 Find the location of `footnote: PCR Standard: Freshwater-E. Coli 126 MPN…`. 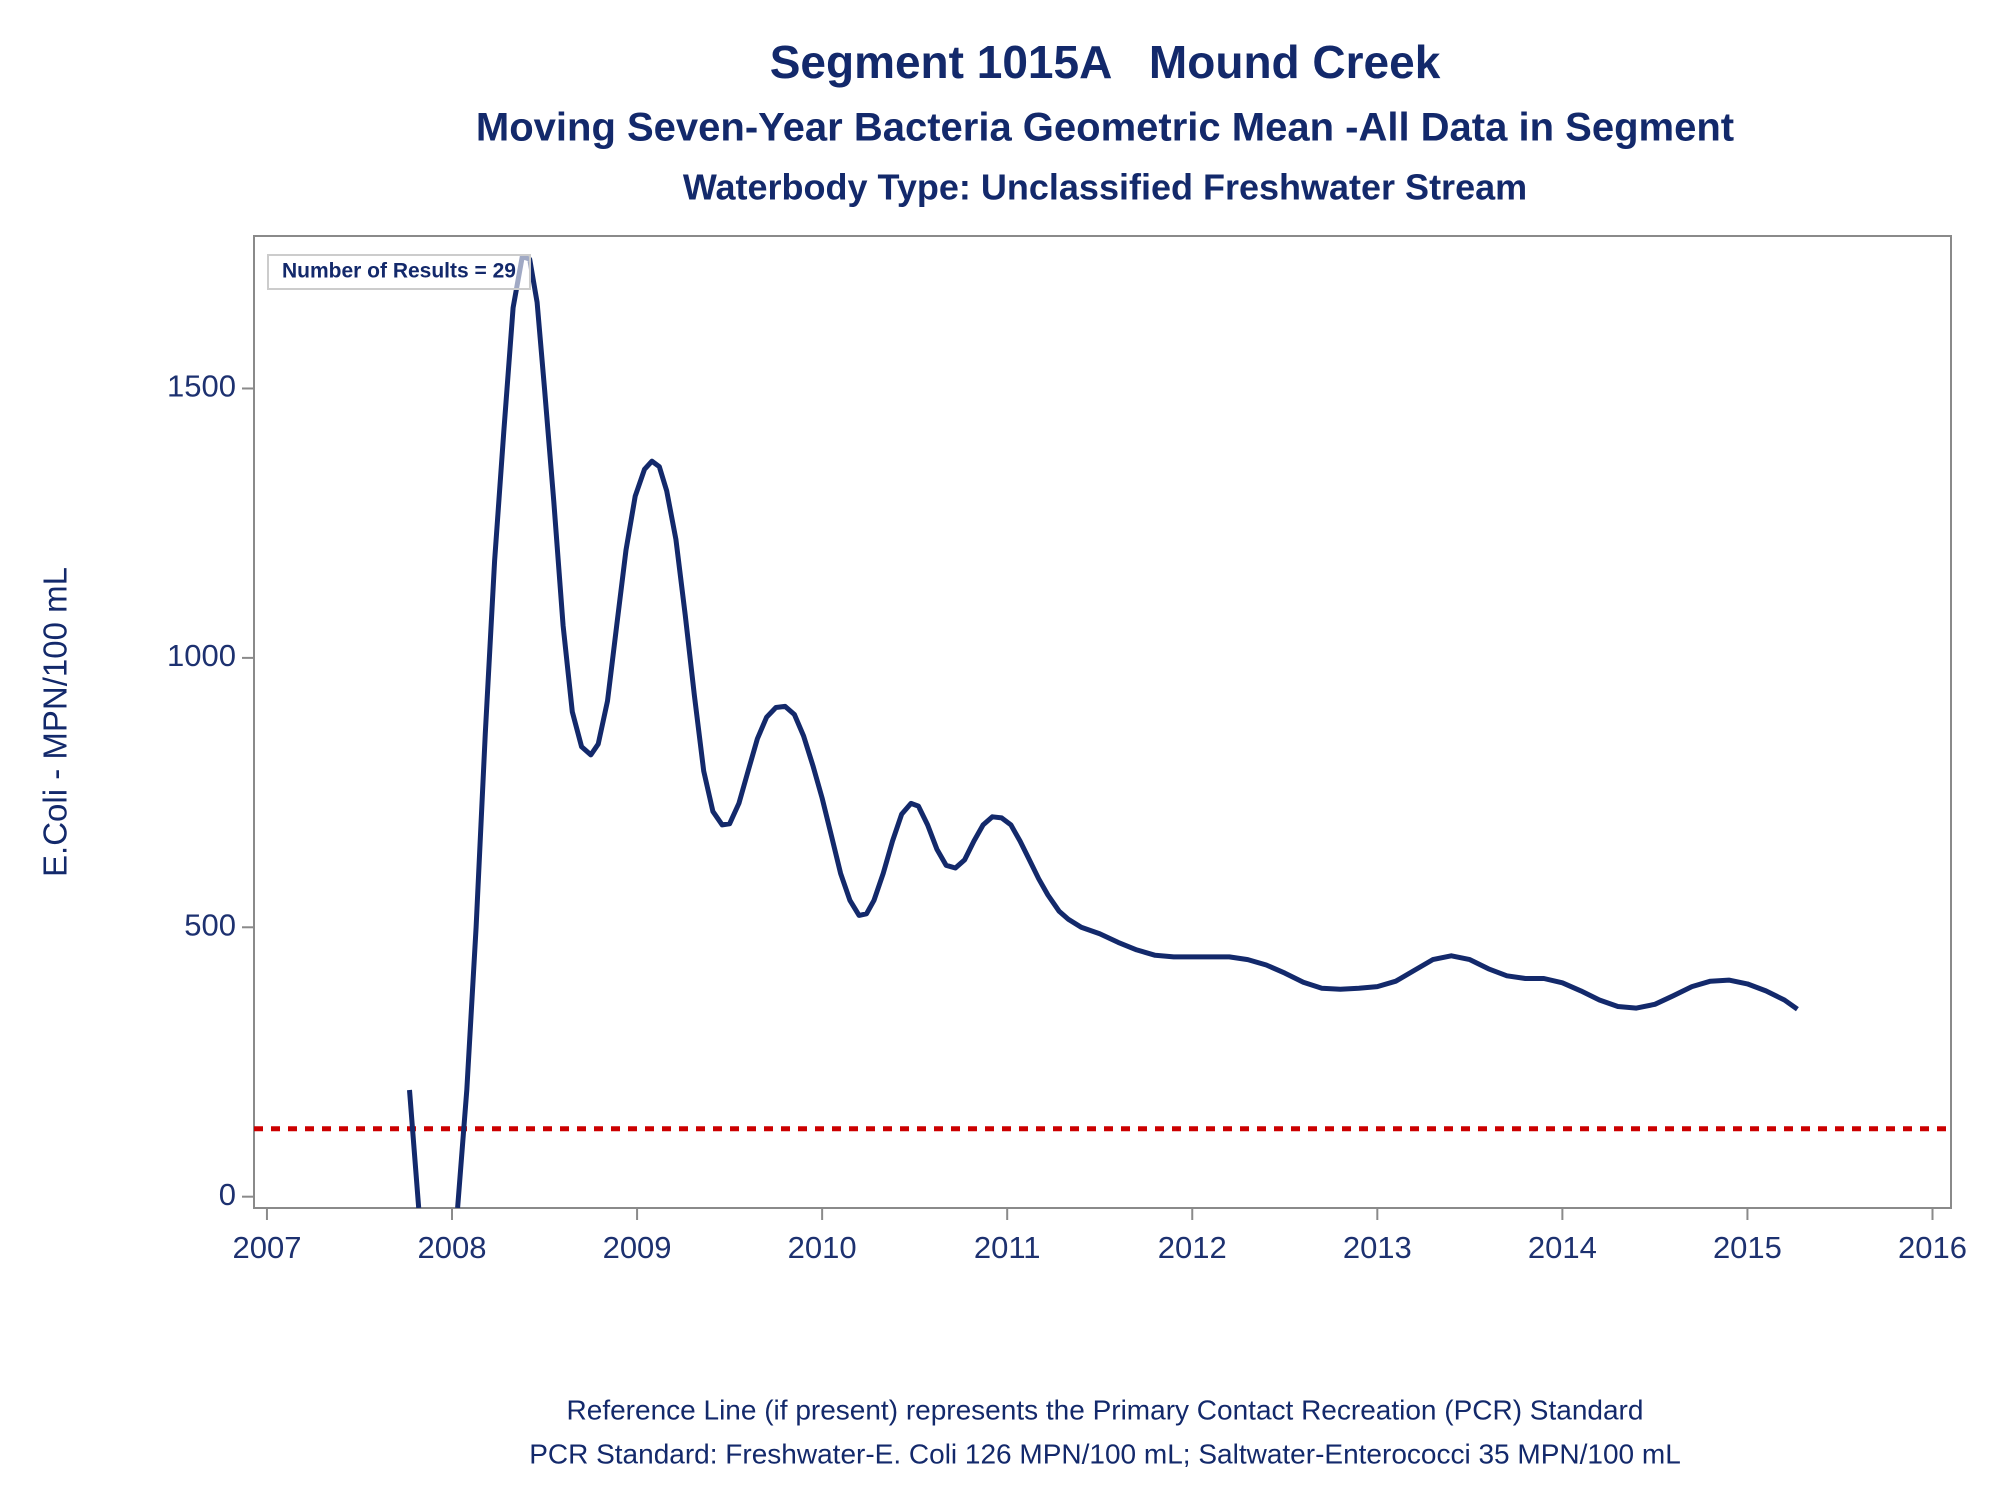

footnote: PCR Standard: Freshwater-E. Coli 126 MPN… is located at coordinates (1105, 1453).